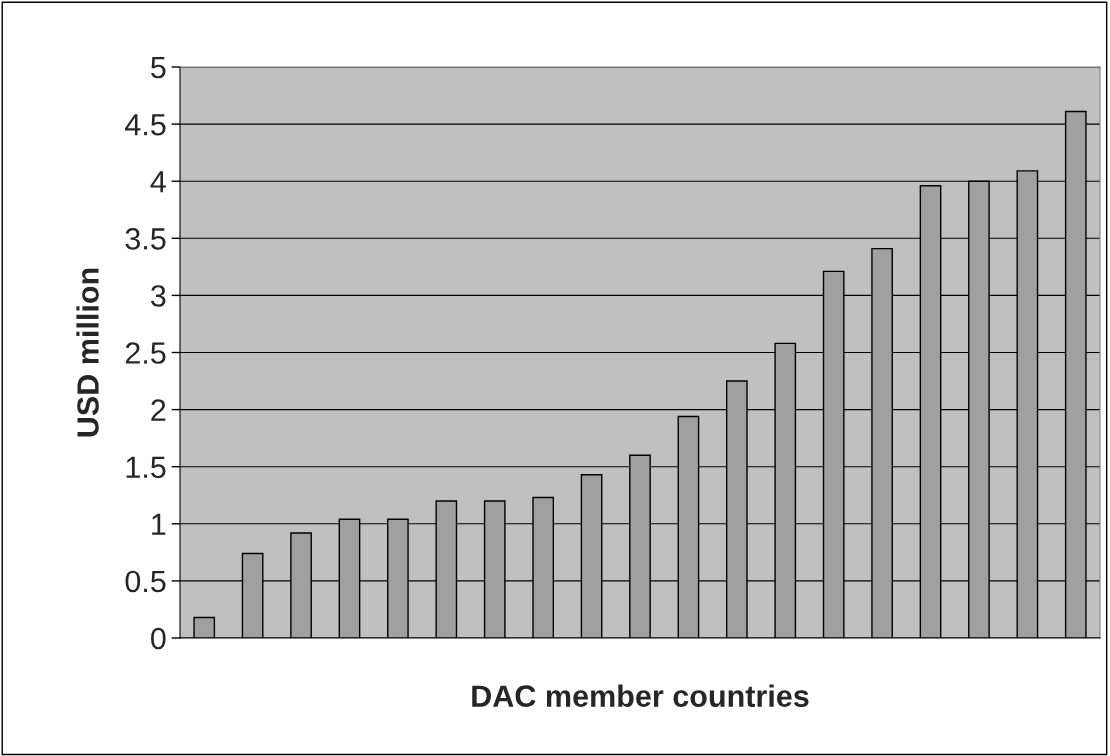 The image size is (1110, 756). Describe the element at coordinates (158, 410) in the screenshot. I see `y-tick-label: 2` at that location.